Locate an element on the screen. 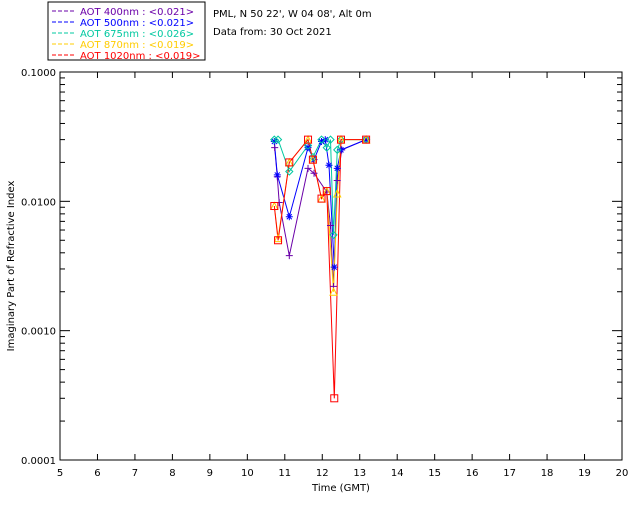 The height and width of the screenshot is (512, 640). x-tick-label: 10 is located at coordinates (247, 473).